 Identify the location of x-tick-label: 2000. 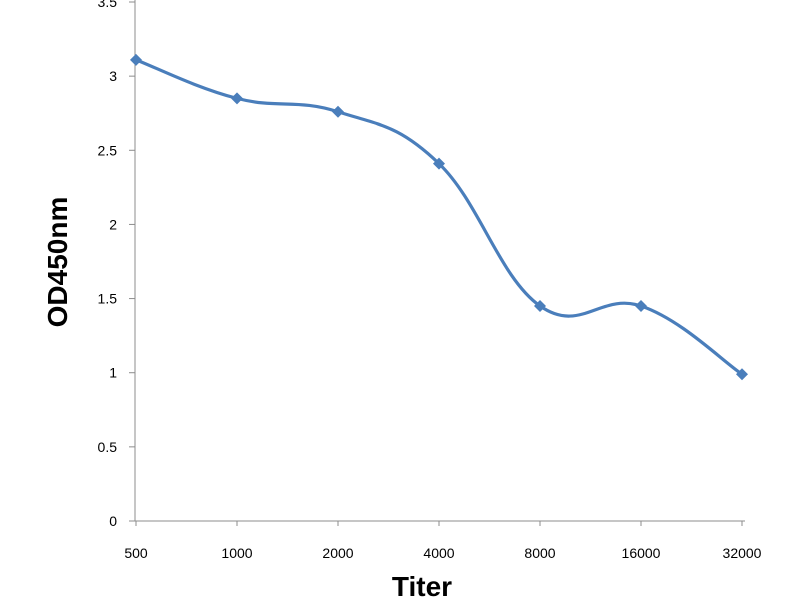
(337, 553).